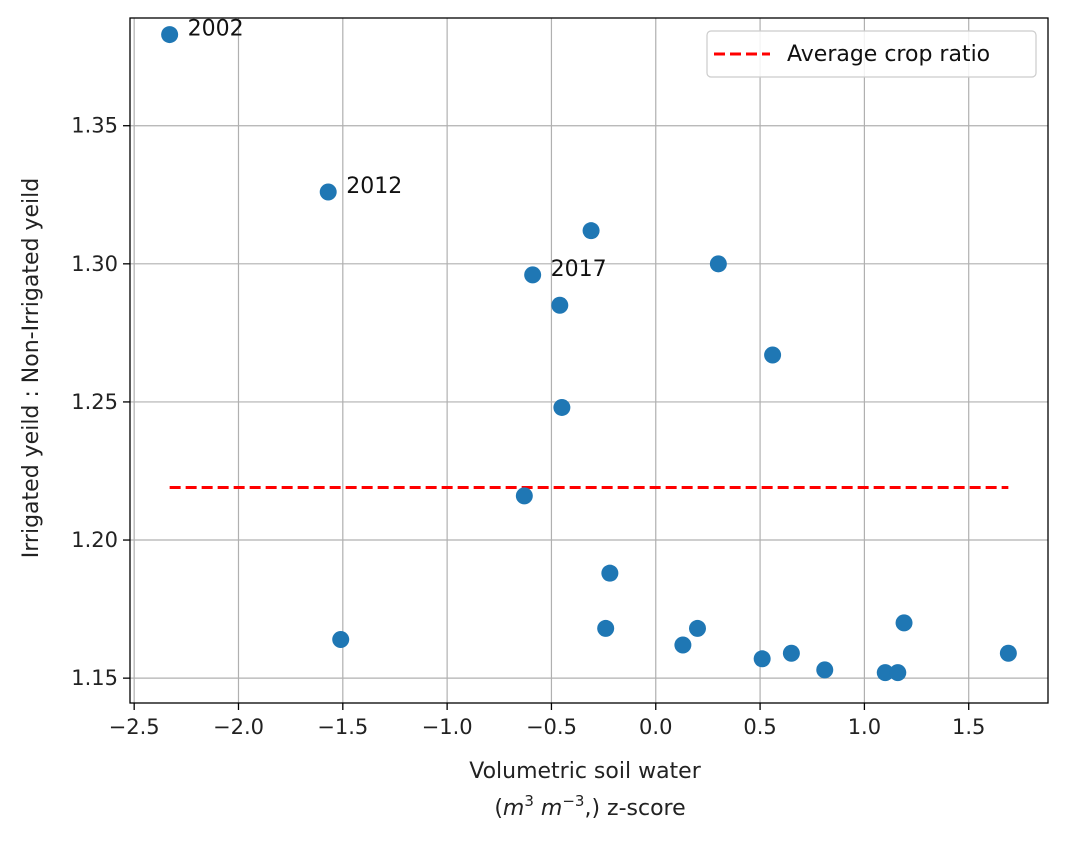 This screenshot has width=1068, height=846. Describe the element at coordinates (134, 727) in the screenshot. I see `x-tick-label: −2.5` at that location.